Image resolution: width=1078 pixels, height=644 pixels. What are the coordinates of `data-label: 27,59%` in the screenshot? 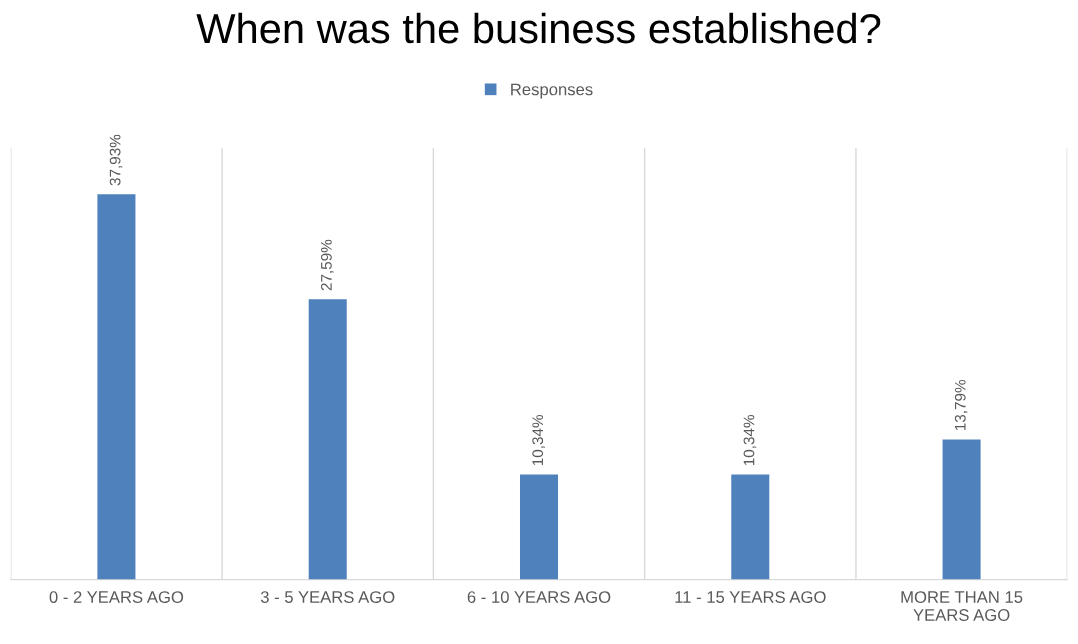 It's located at (327, 265).